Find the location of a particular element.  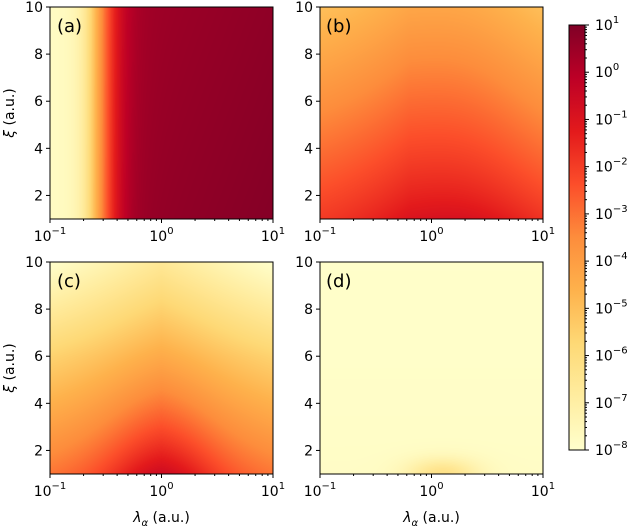

heatmap-c is located at coordinates (161, 368).